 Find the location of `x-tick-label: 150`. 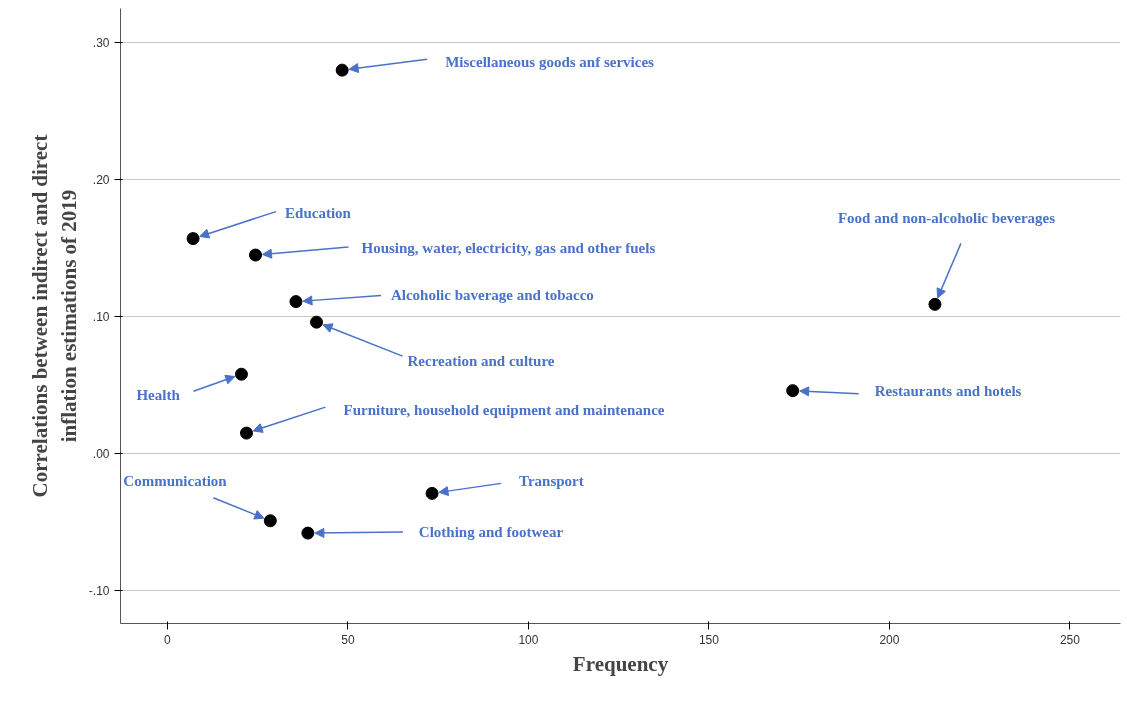

x-tick-label: 150 is located at coordinates (709, 639).